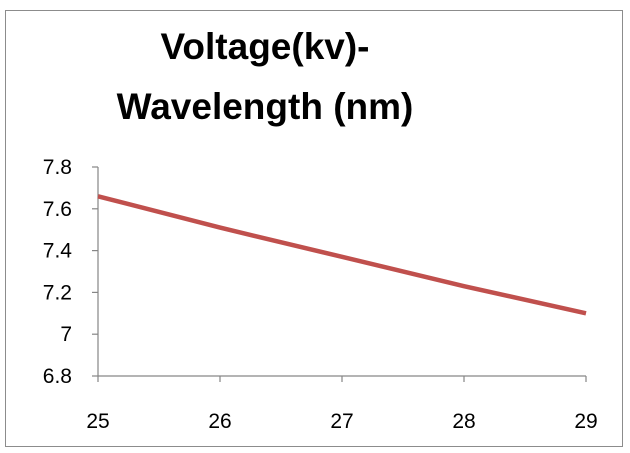 Image resolution: width=630 pixels, height=453 pixels. I want to click on chart-title-line-2: Wavelength (nm), so click(265, 106).